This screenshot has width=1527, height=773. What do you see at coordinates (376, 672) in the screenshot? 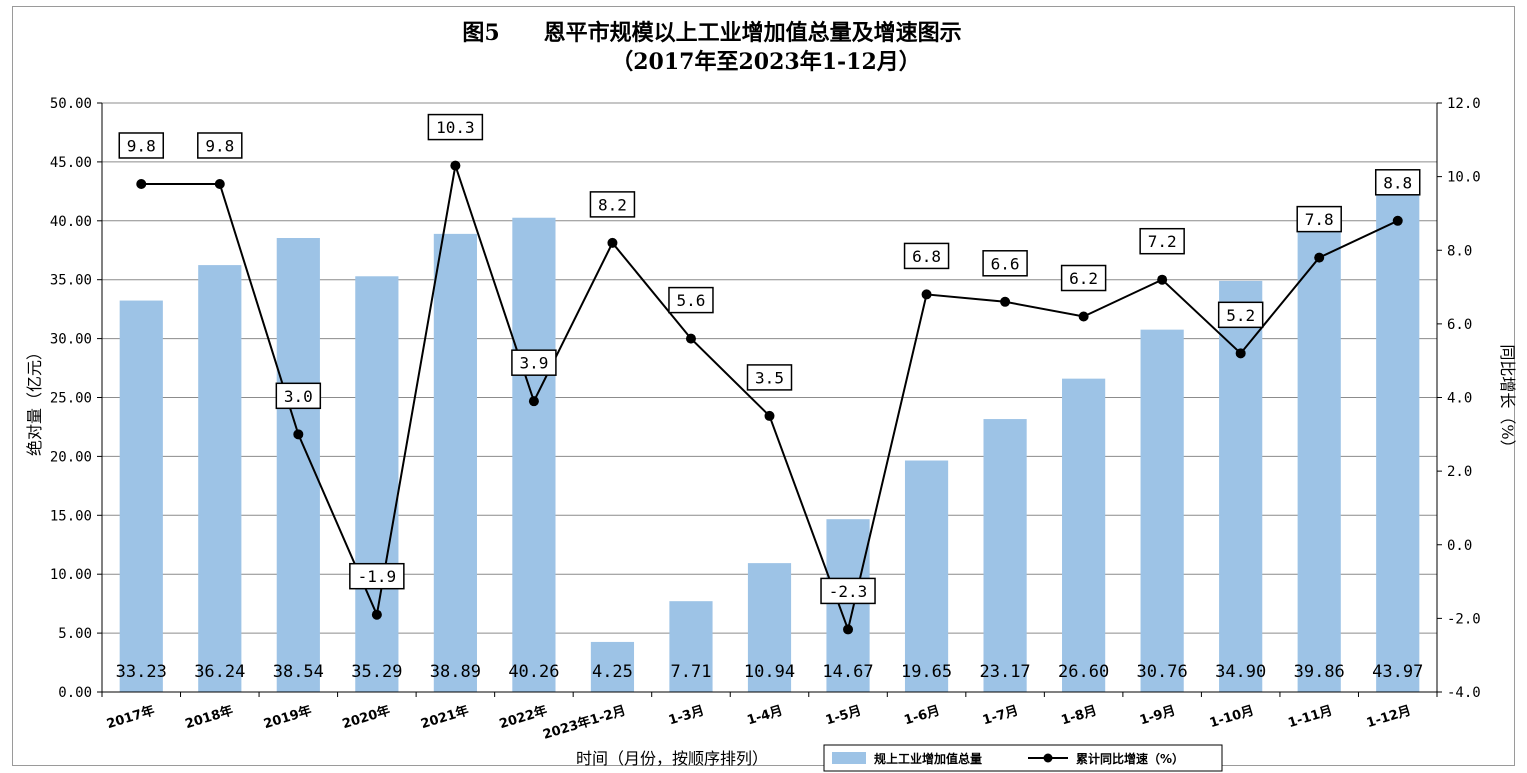
I see `bar-value-label: 35.29` at bounding box center [376, 672].